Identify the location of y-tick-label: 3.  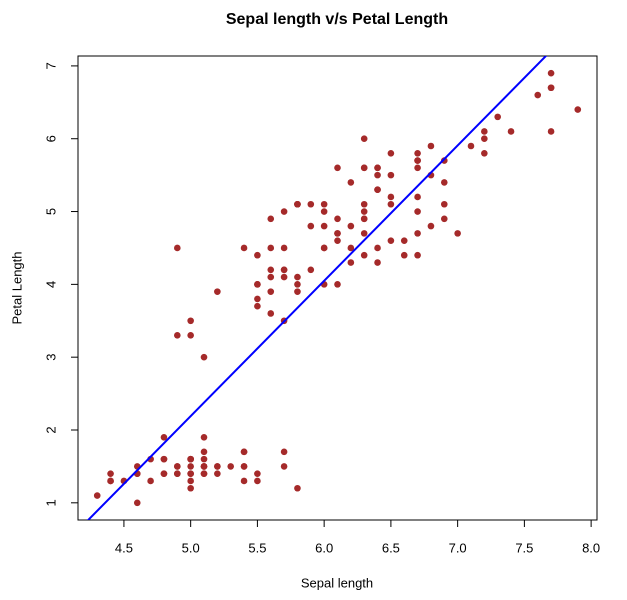
(50, 357).